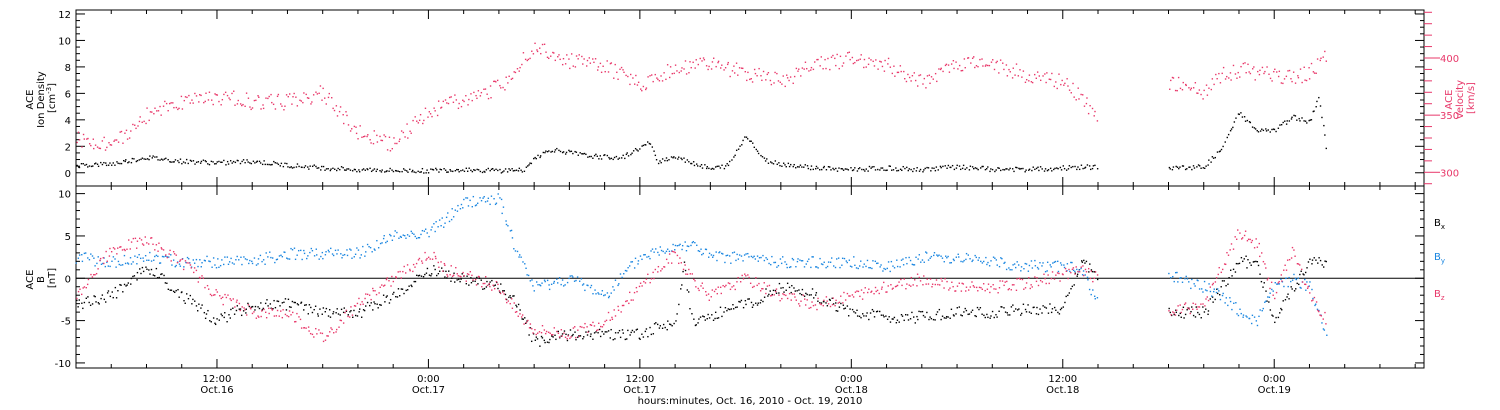 The image size is (1500, 410). I want to click on velocity-axis-title-line-2: Velocity, so click(1460, 99).